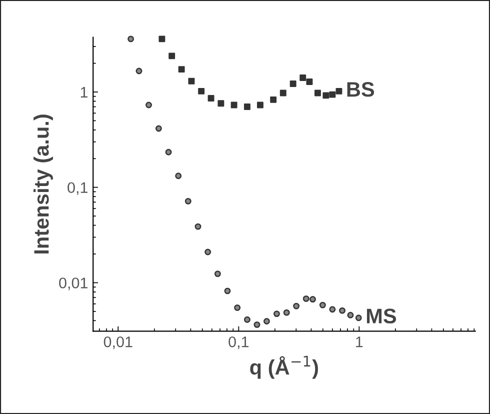 The width and height of the screenshot is (490, 414). What do you see at coordinates (359, 342) in the screenshot?
I see `x-tick-label: 1` at bounding box center [359, 342].